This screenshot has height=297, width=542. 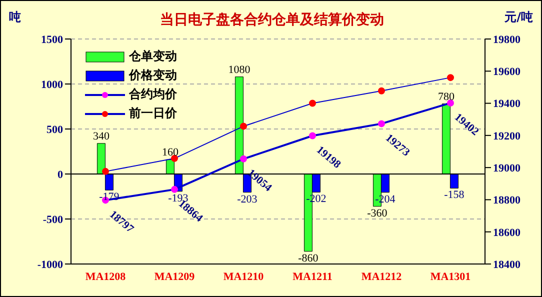 What do you see at coordinates (243, 276) in the screenshot?
I see `x-tick-label: MA1210` at bounding box center [243, 276].